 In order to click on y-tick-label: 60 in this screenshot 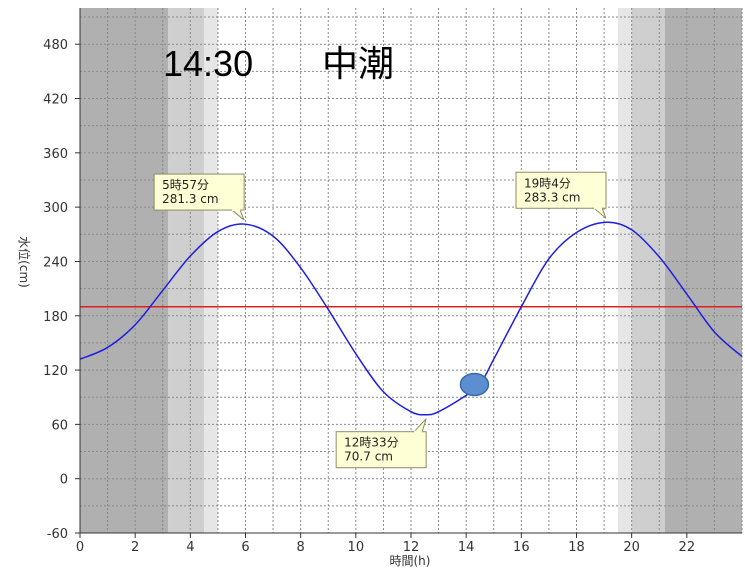, I will do `click(59, 425)`.